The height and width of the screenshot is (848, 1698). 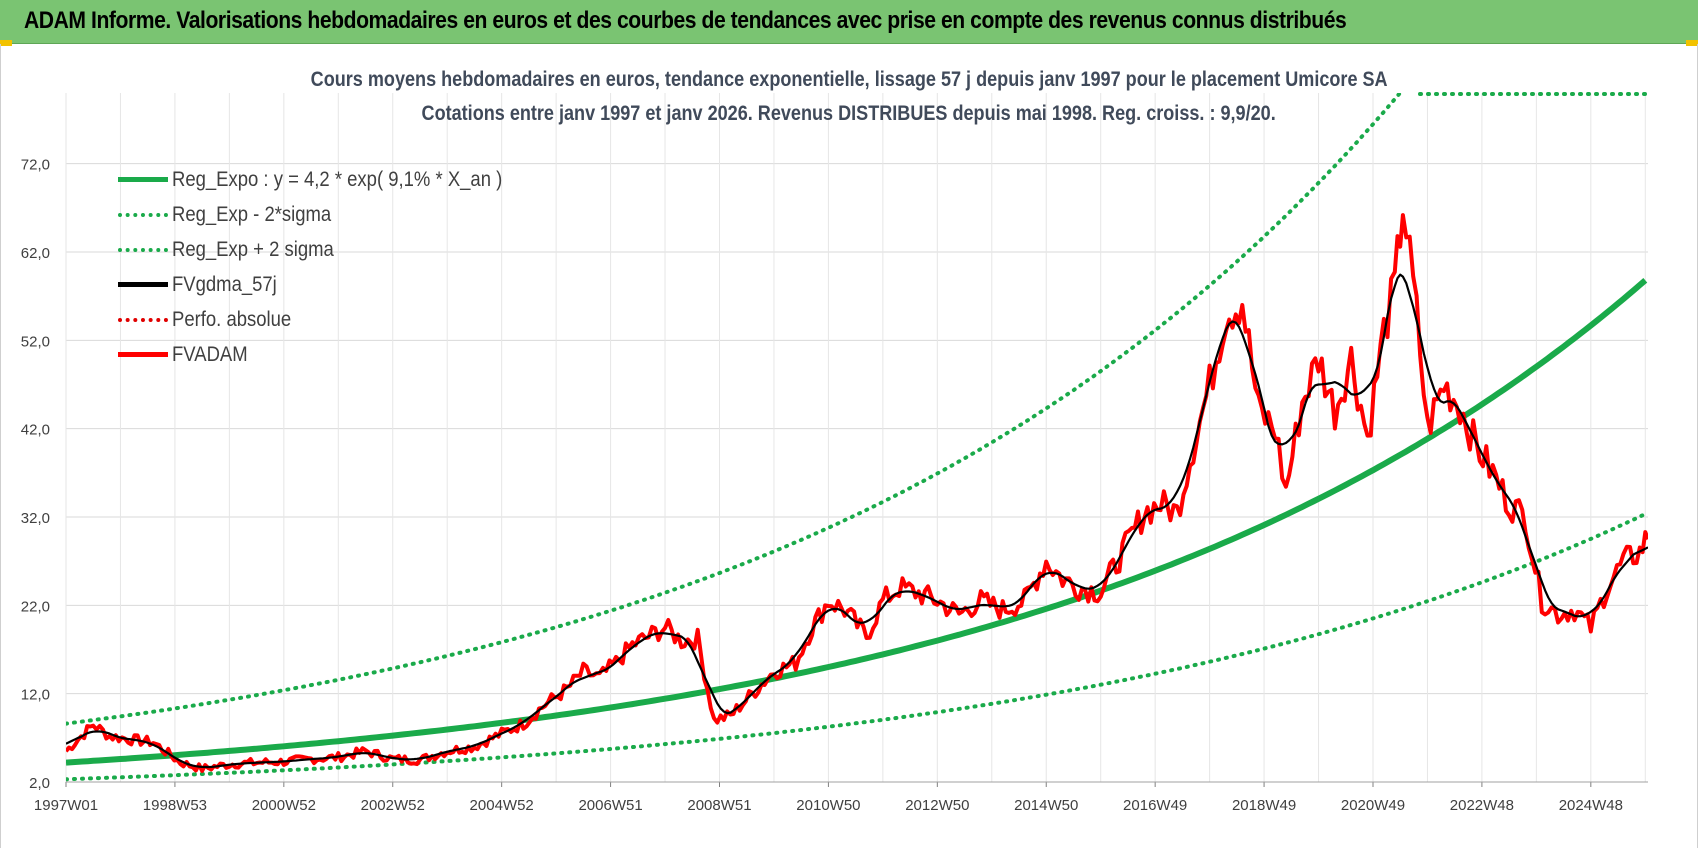 What do you see at coordinates (35, 341) in the screenshot?
I see `y-tick-label: 52,0` at bounding box center [35, 341].